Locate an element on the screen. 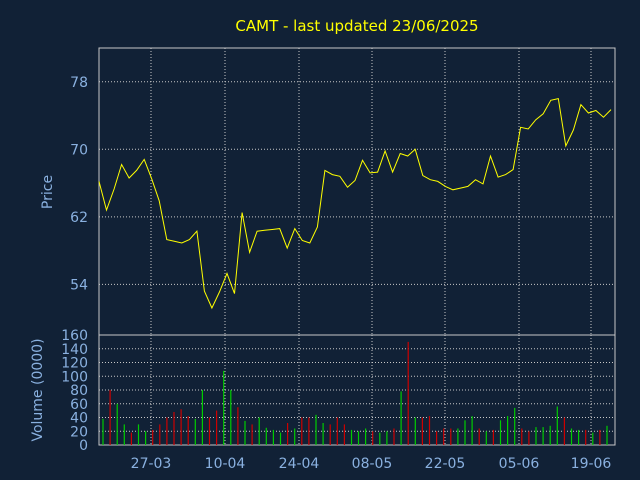 This screenshot has width=640, height=480. x-tick-label: 24-04 is located at coordinates (299, 464).